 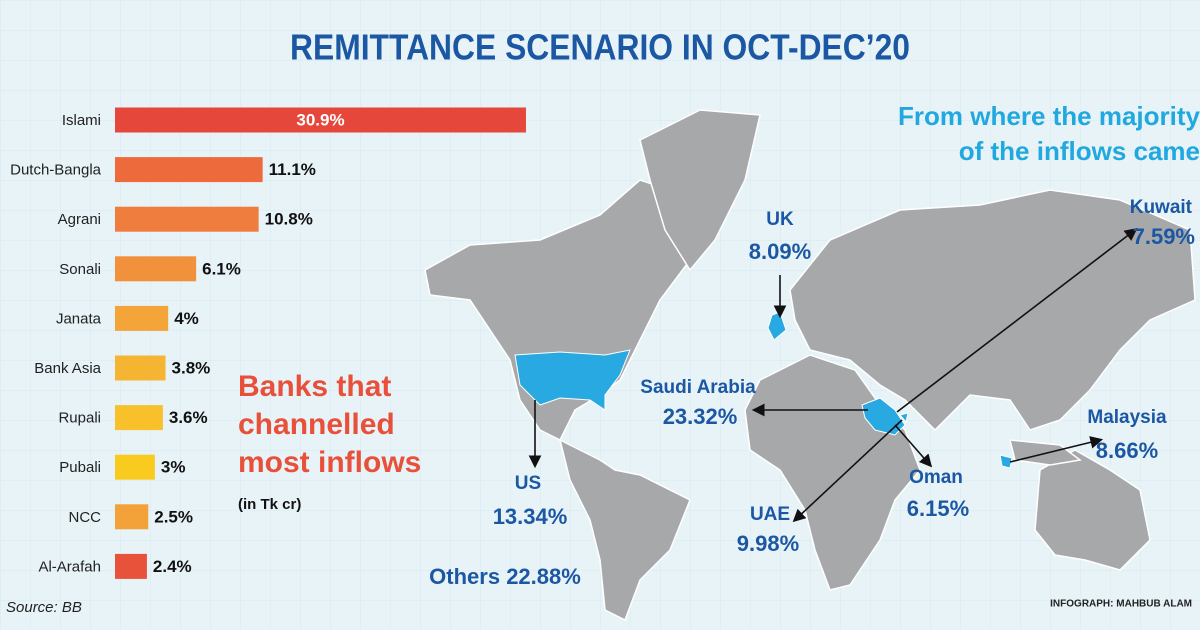 What do you see at coordinates (530, 516) in the screenshot?
I see `region-share: 13.34%` at bounding box center [530, 516].